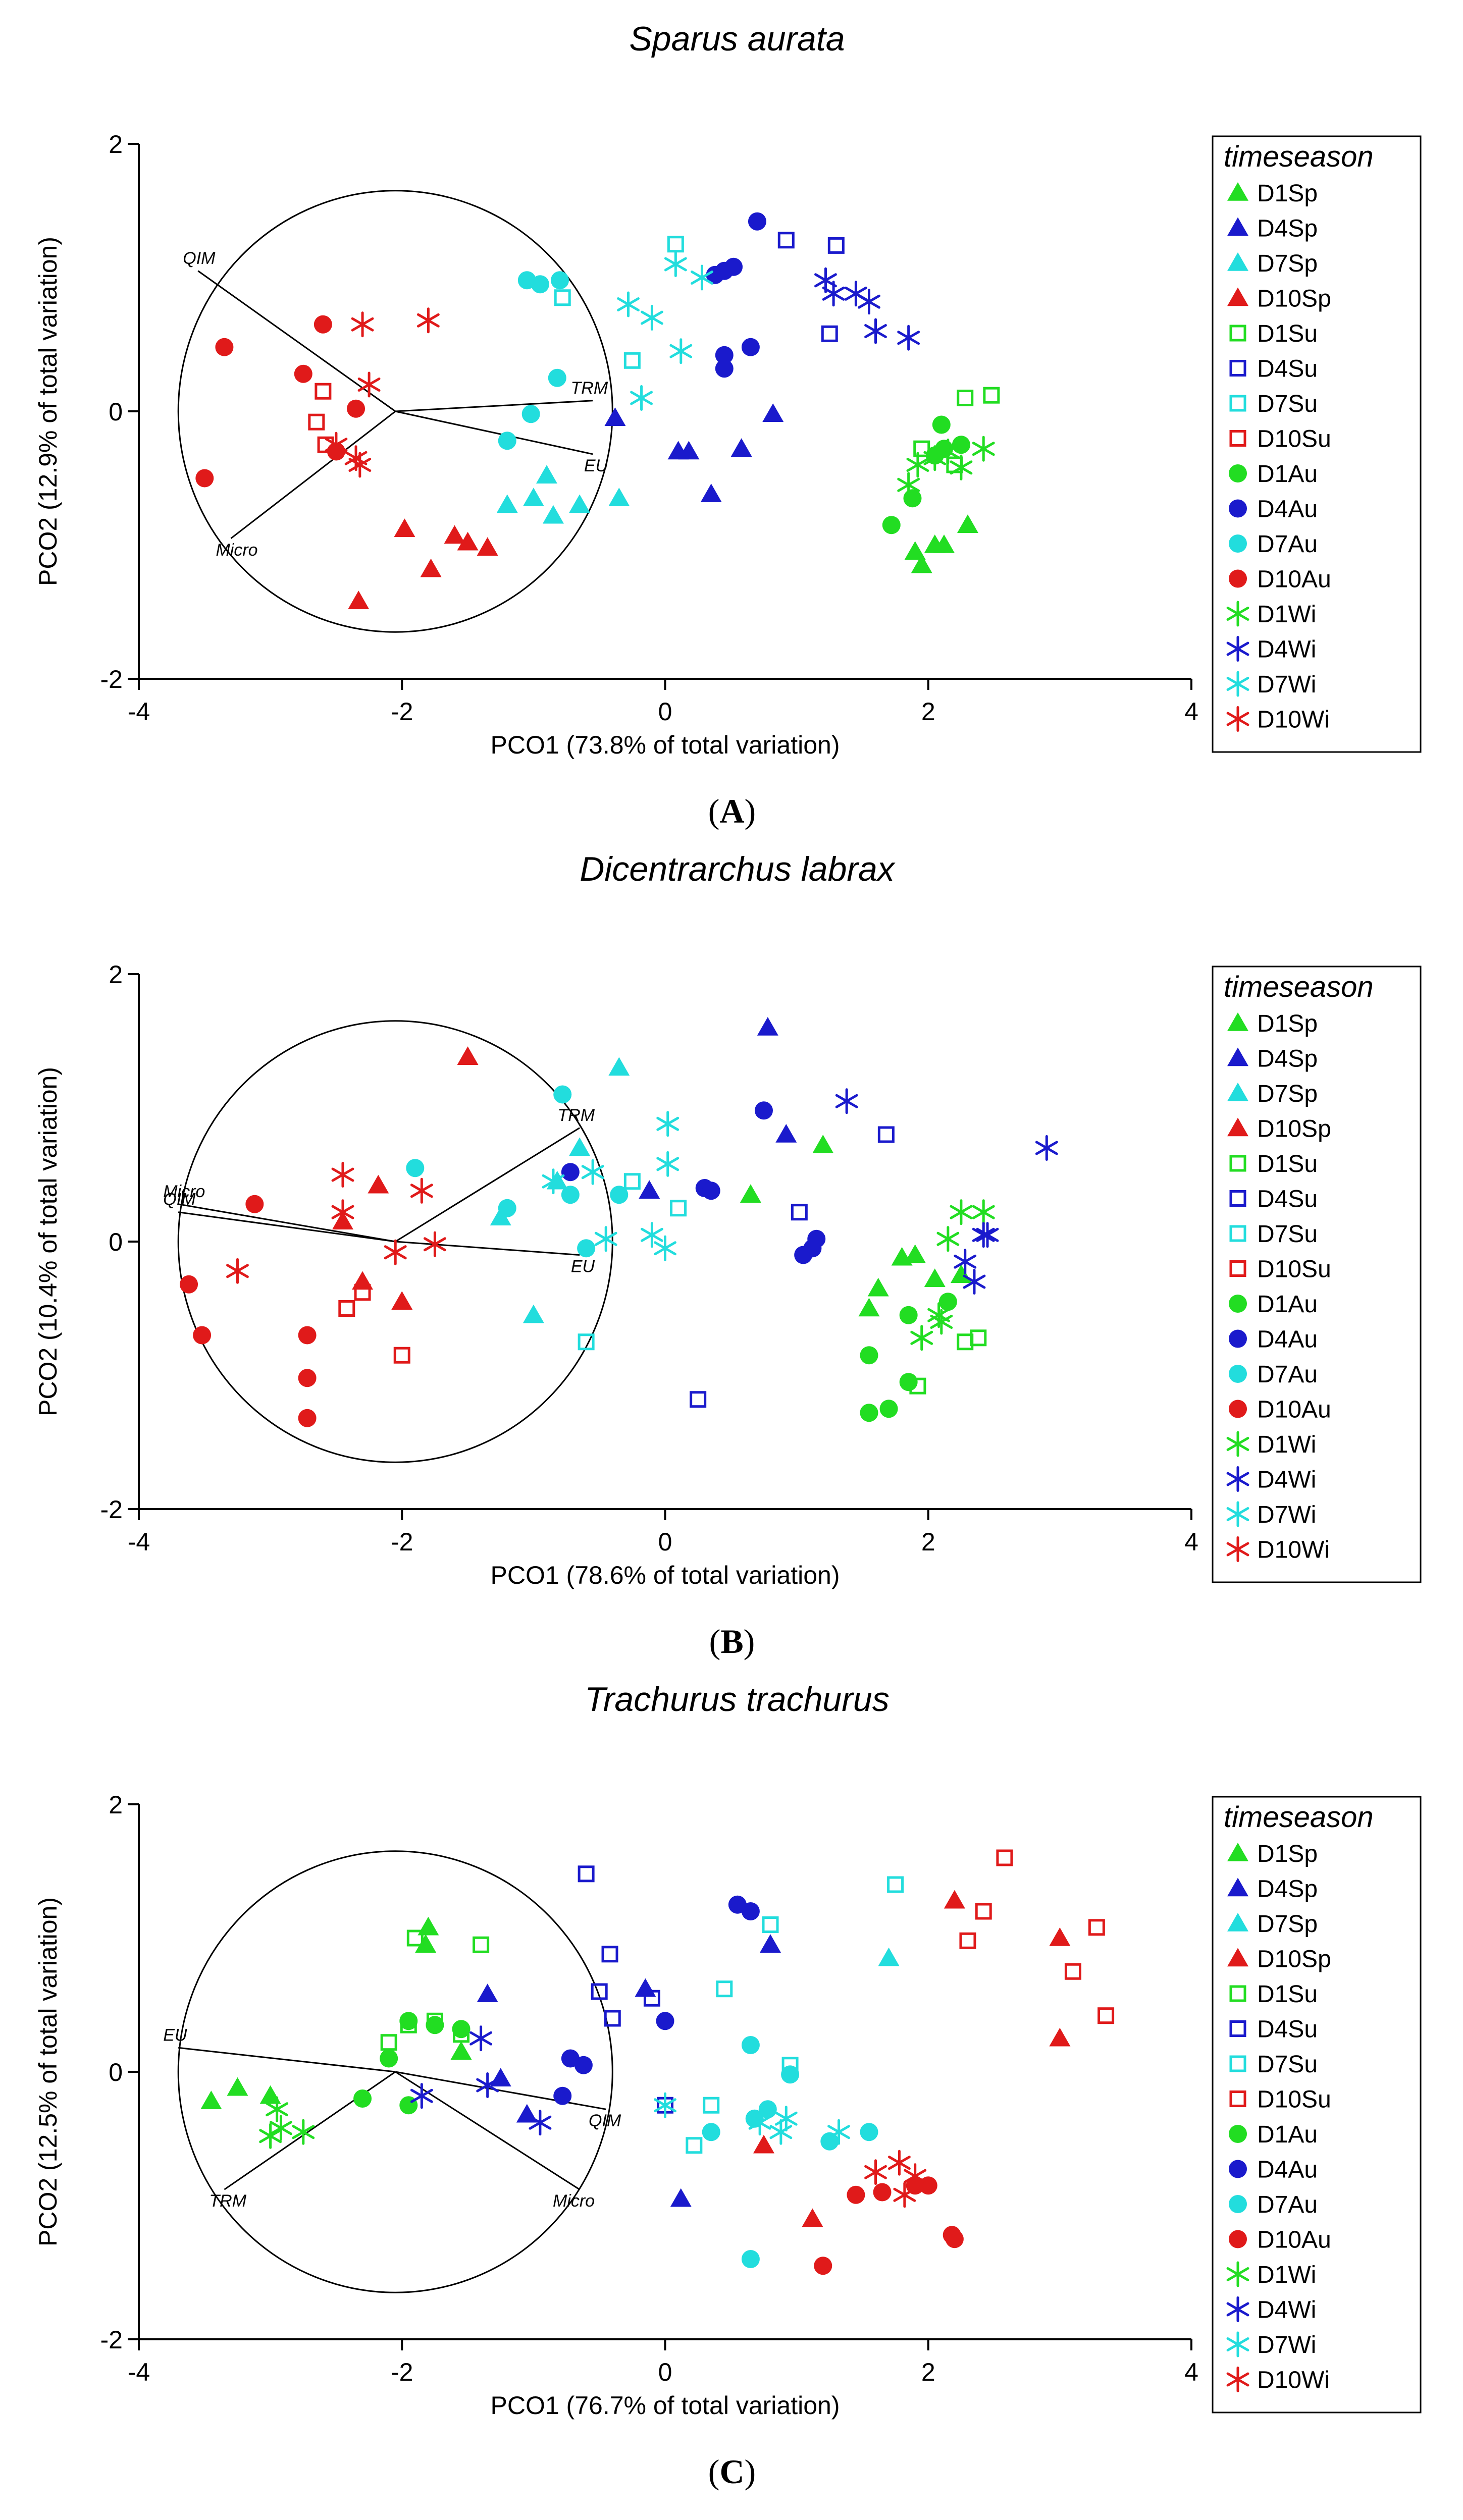 Image resolution: width=1463 pixels, height=2520 pixels. Describe the element at coordinates (656, 2000) in the screenshot. I see `series-d4au` at that location.